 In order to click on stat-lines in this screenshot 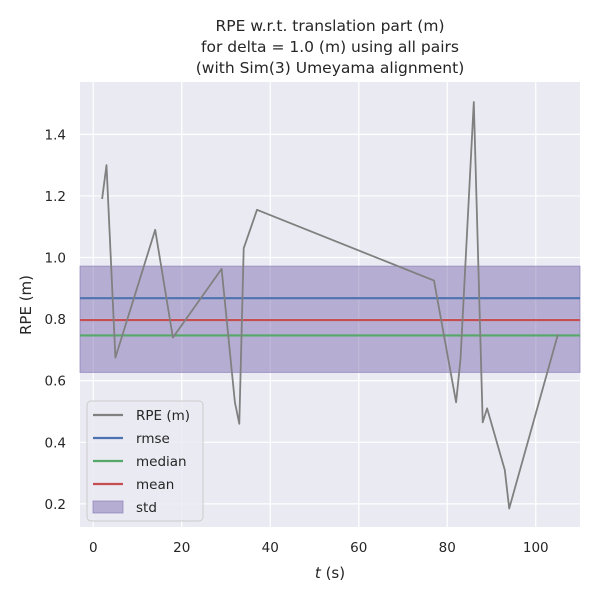, I will do `click(330, 317)`.